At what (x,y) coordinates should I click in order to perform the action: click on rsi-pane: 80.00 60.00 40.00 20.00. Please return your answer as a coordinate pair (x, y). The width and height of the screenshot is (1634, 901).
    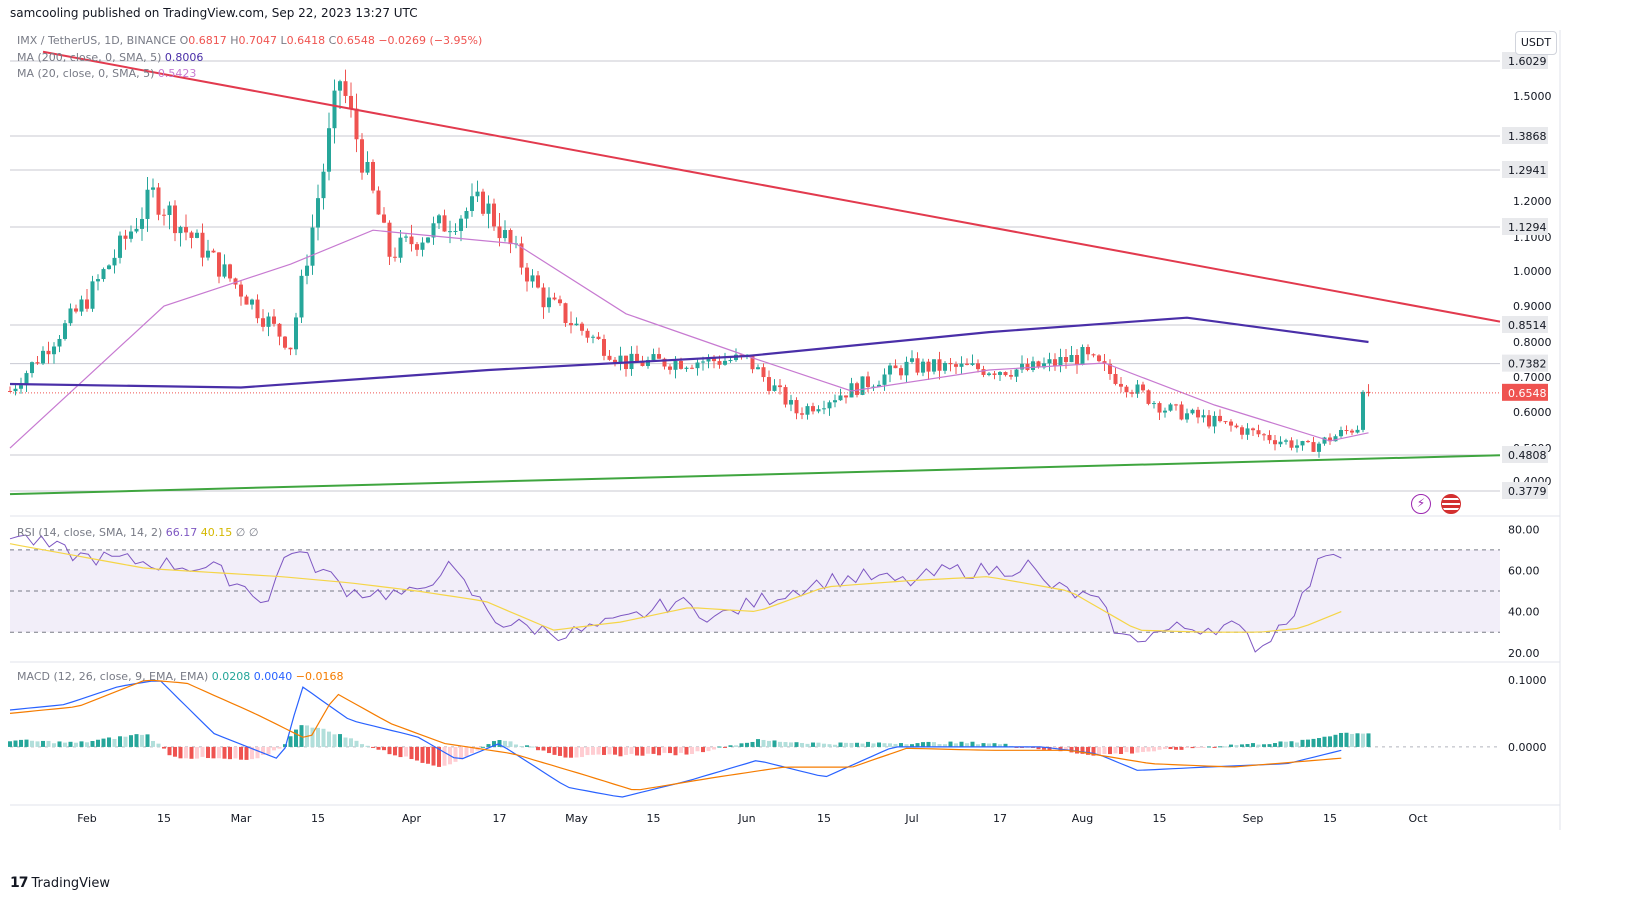
    Looking at the image, I should click on (774, 591).